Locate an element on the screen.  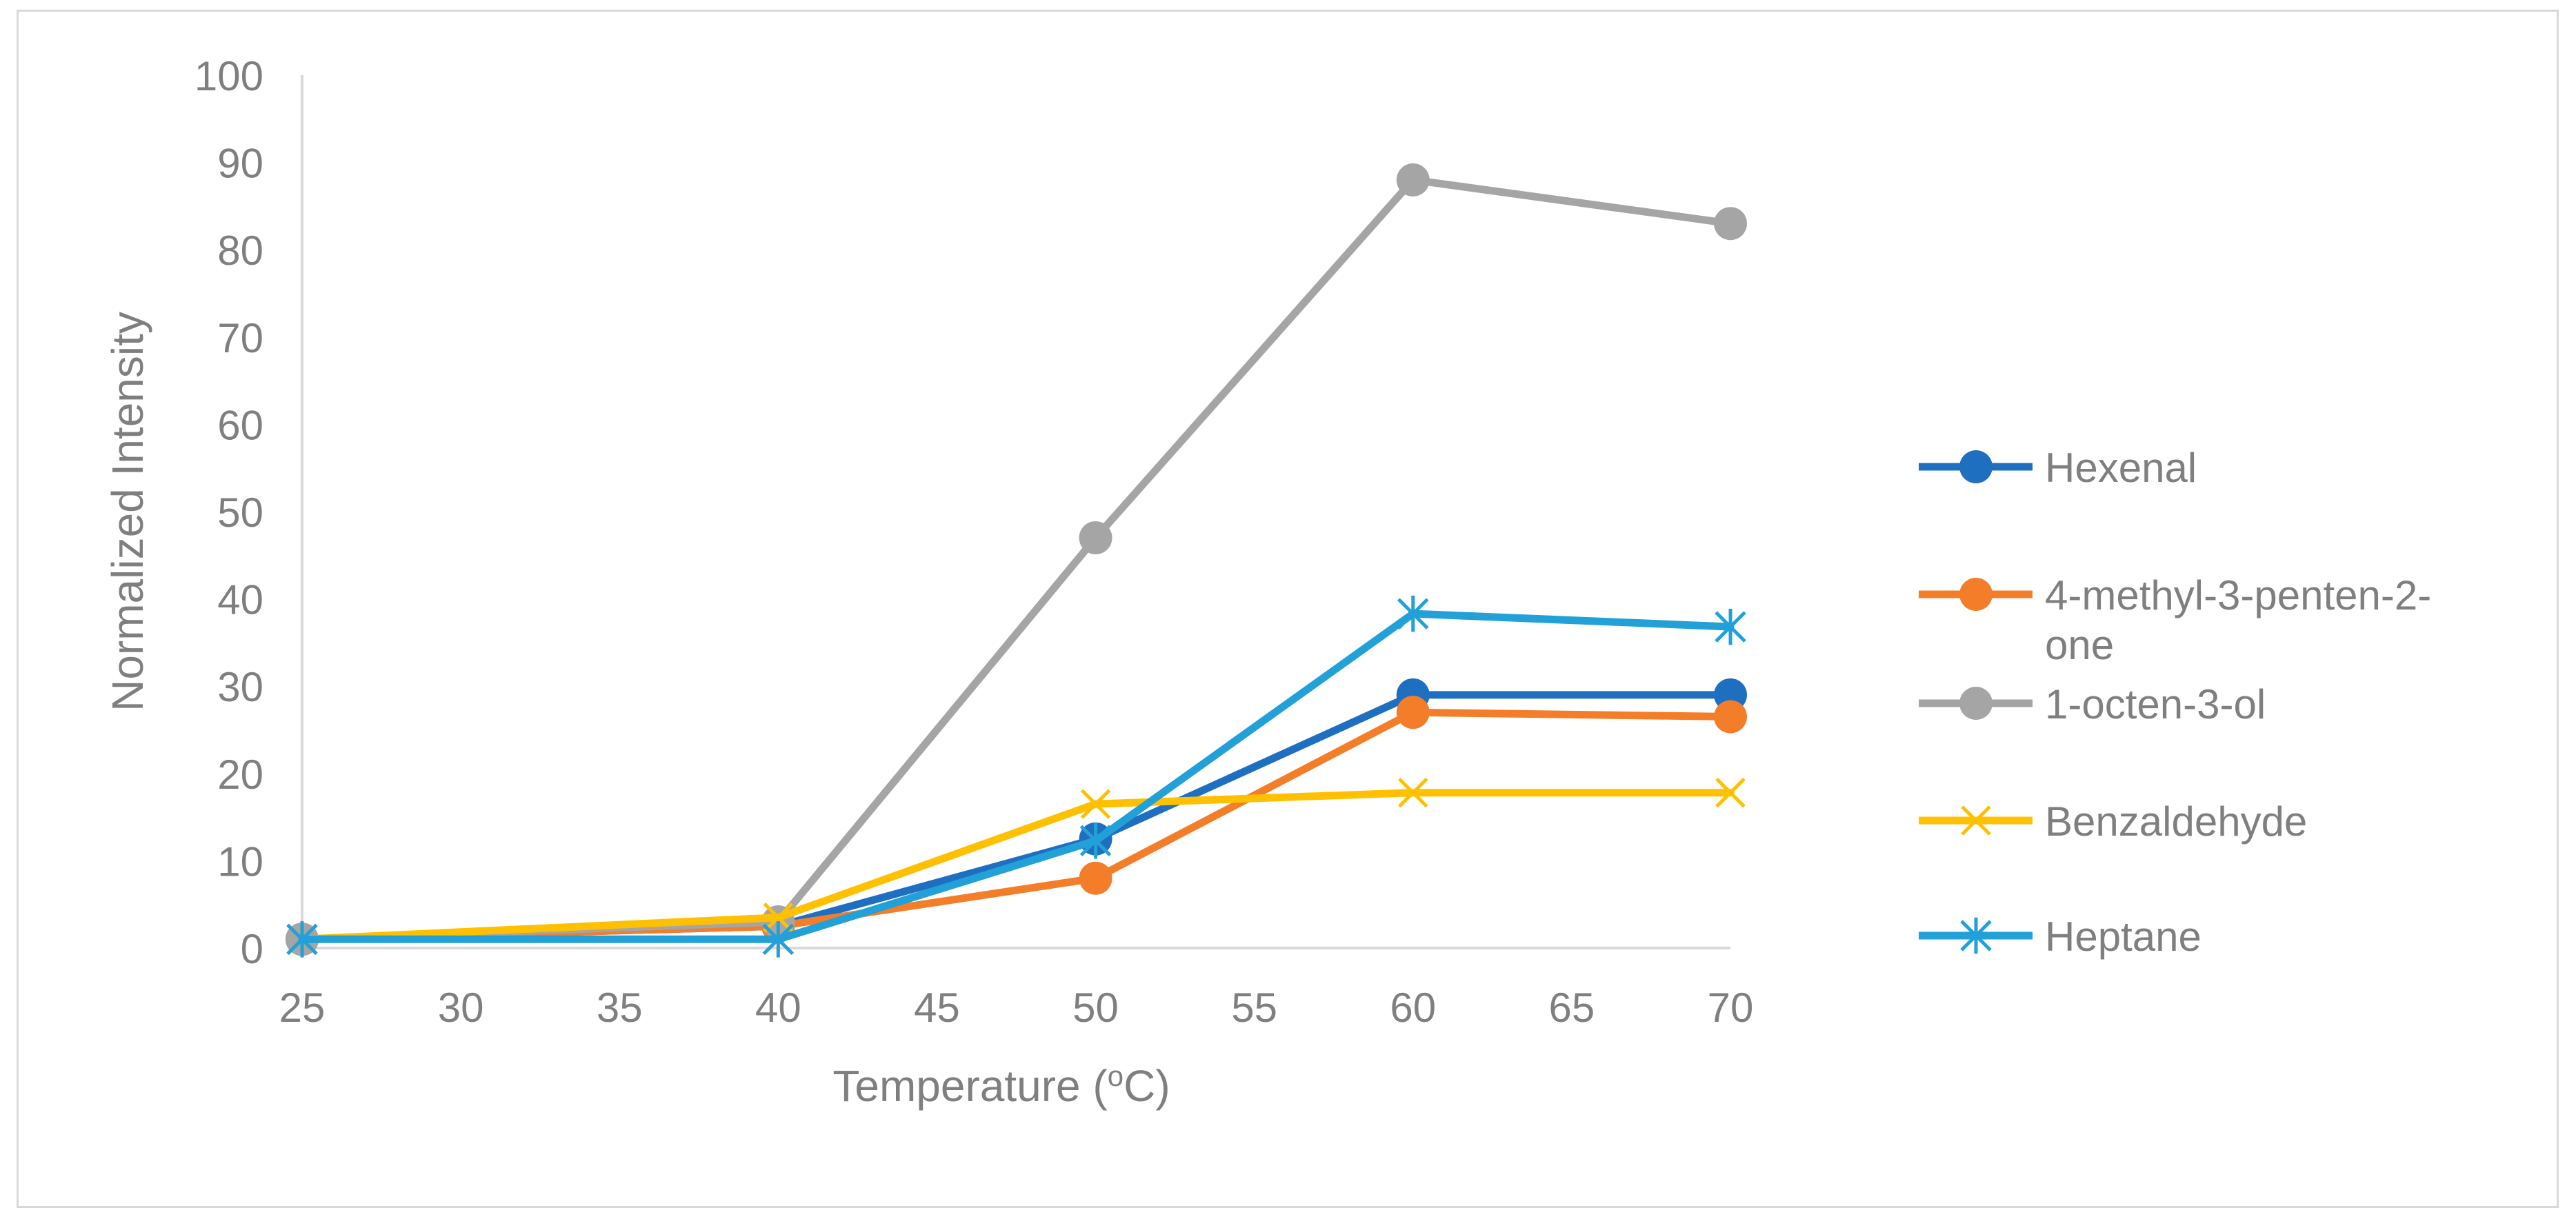
legend-item: Heptane is located at coordinates (2060, 937).